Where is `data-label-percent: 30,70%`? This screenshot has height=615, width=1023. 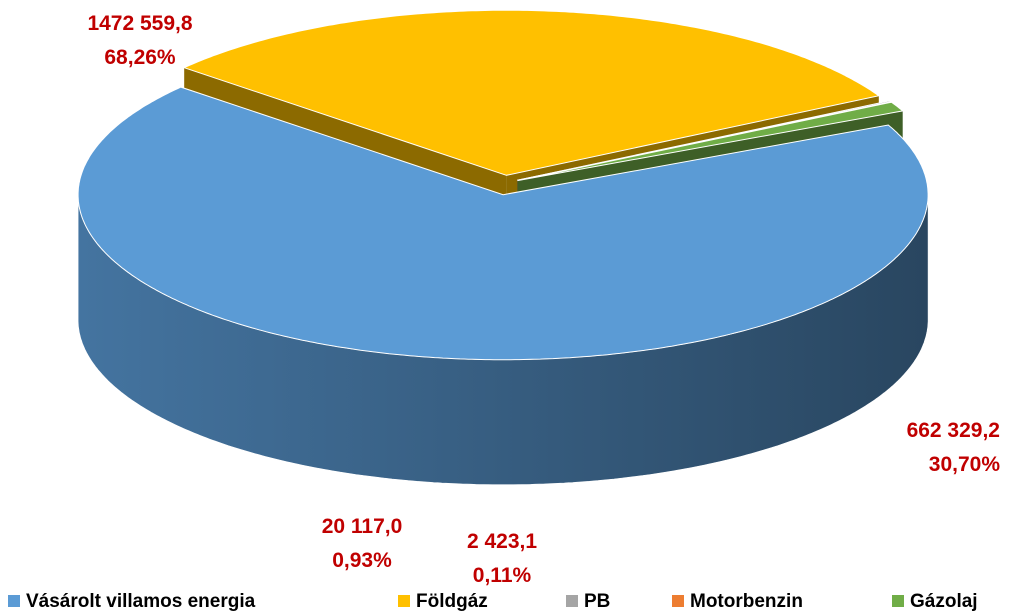 data-label-percent: 30,70% is located at coordinates (965, 464).